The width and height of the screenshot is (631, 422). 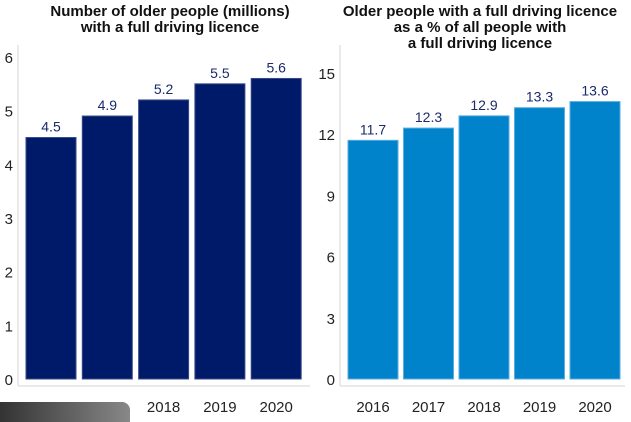 I want to click on chart-title: Number of older people (millions), so click(x=169, y=11).